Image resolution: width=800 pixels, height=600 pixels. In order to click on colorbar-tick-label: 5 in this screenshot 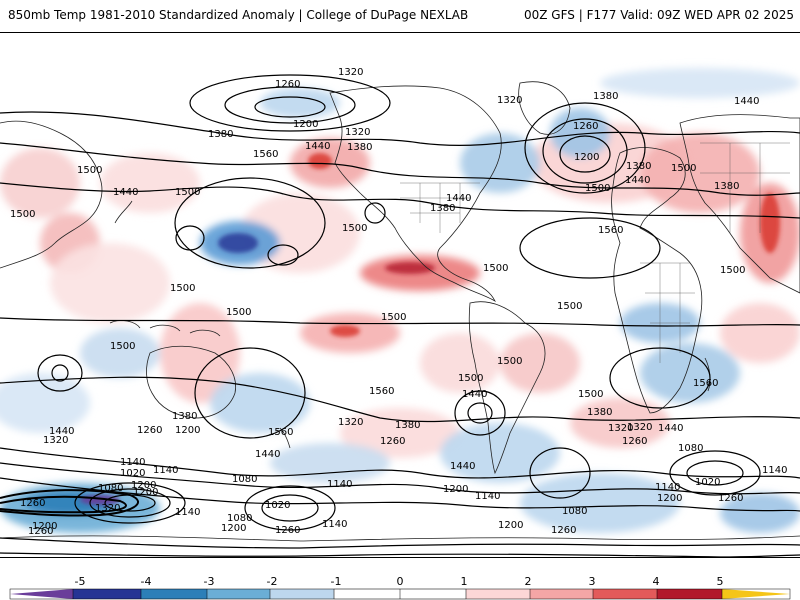, I will do `click(720, 581)`.